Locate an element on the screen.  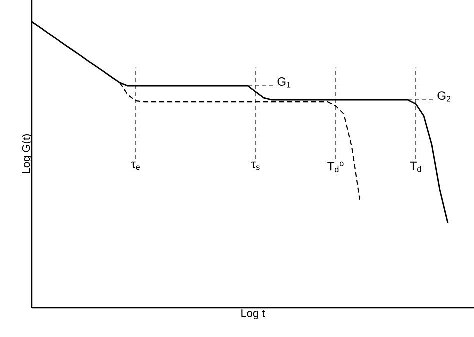
y-axis-title: Log G(t) is located at coordinates (27, 154).